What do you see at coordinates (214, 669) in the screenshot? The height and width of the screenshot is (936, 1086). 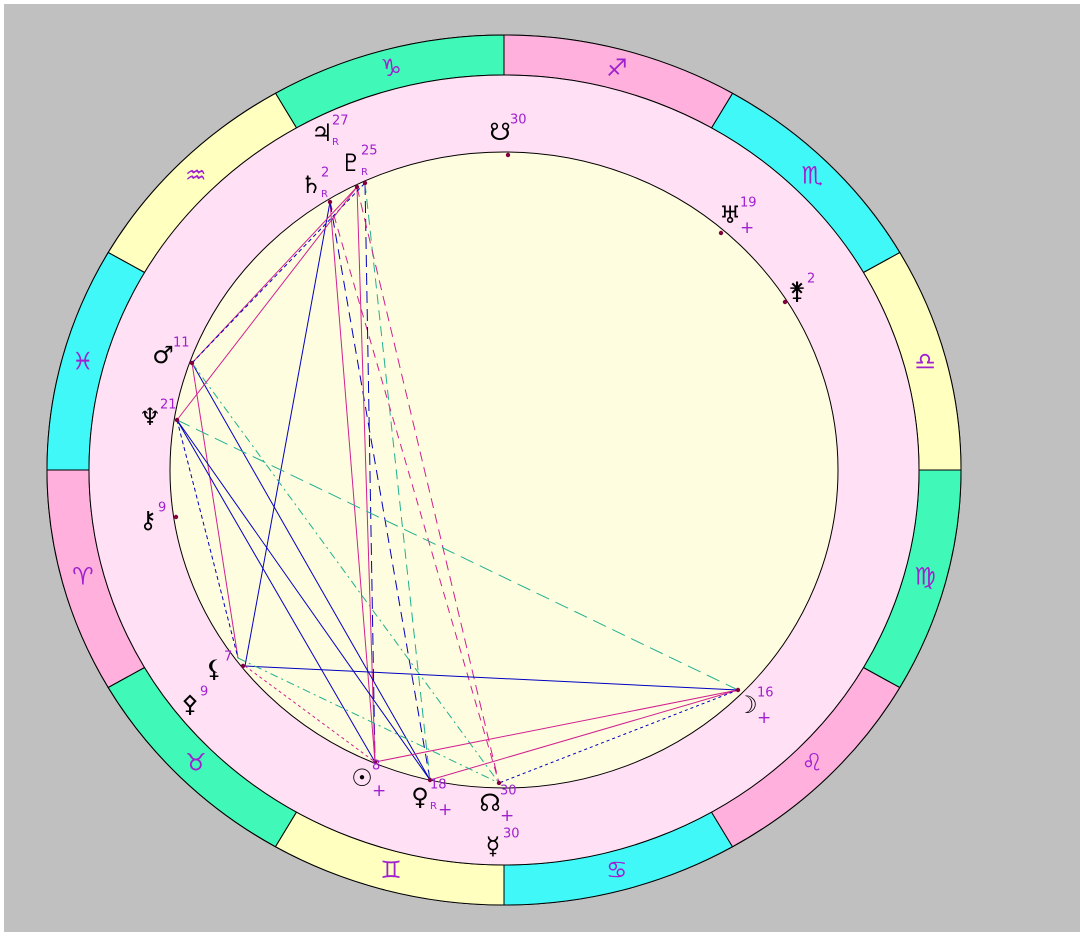 I see `body-glyph: ⚸` at bounding box center [214, 669].